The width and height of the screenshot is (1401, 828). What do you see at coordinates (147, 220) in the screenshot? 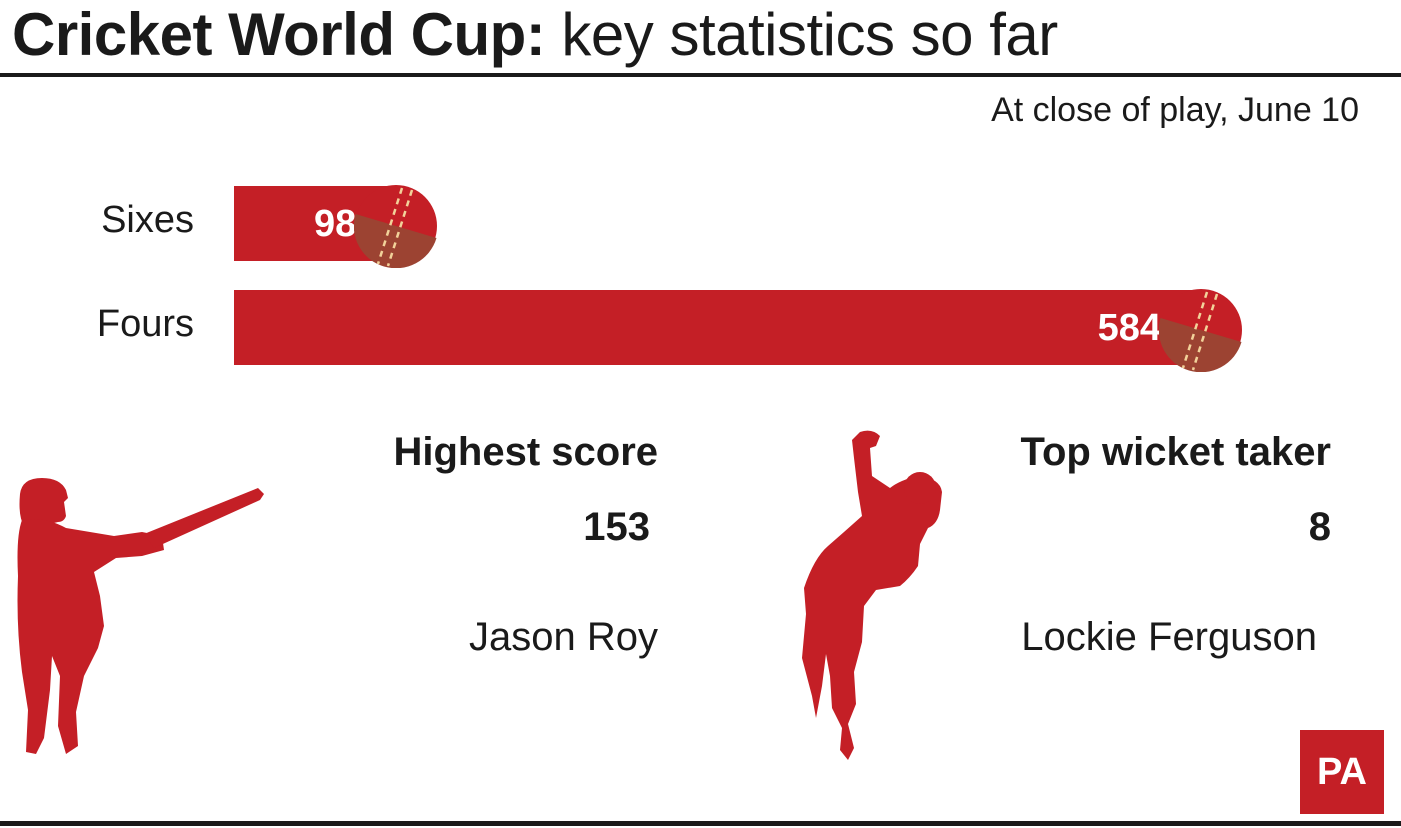
I see `category-label-sixes: Sixes` at bounding box center [147, 220].